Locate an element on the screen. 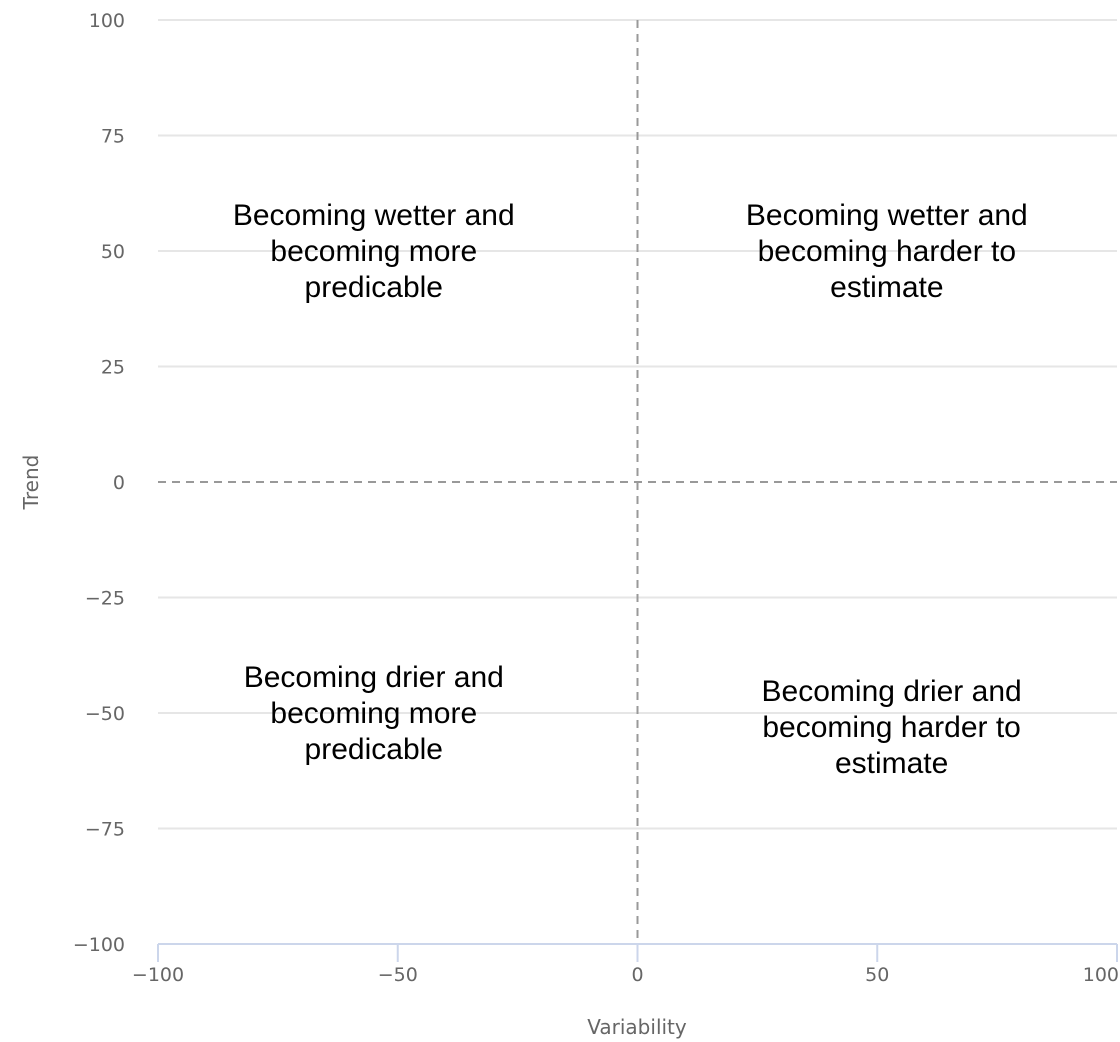  x-tick-label: 0 is located at coordinates (637, 975).